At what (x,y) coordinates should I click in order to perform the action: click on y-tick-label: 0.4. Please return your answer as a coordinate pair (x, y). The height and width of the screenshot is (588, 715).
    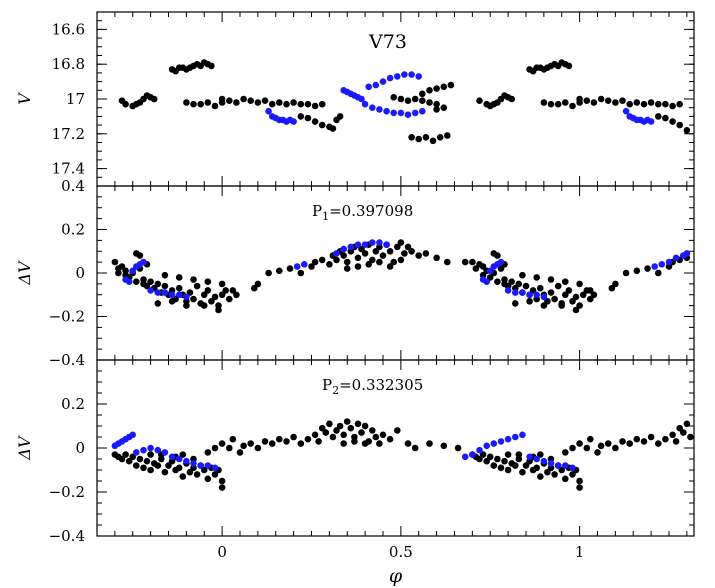
    Looking at the image, I should click on (73, 186).